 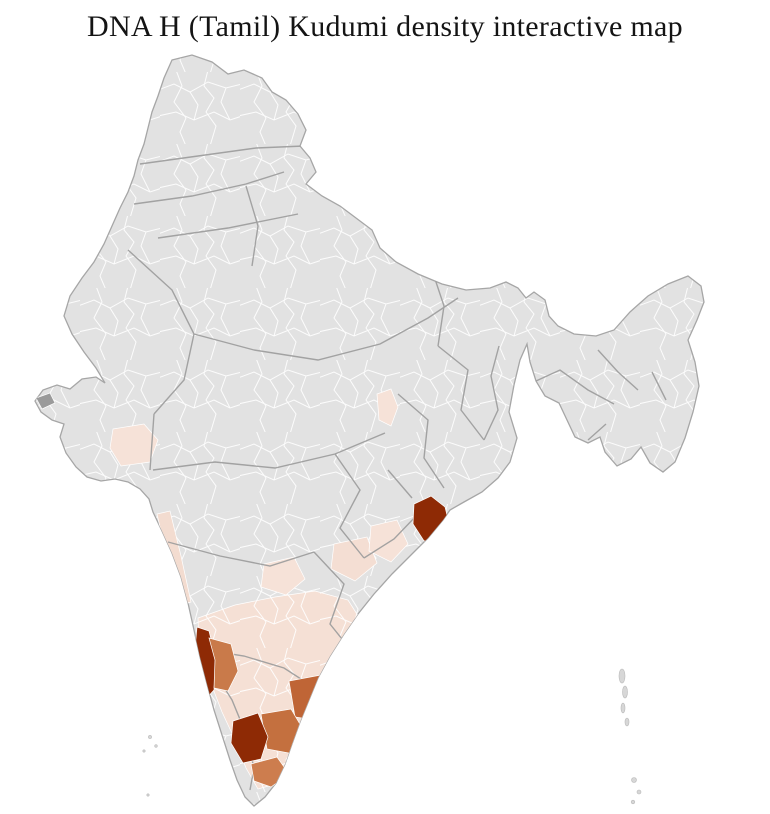 I want to click on district-west-tamilnadu, so click(x=249, y=738).